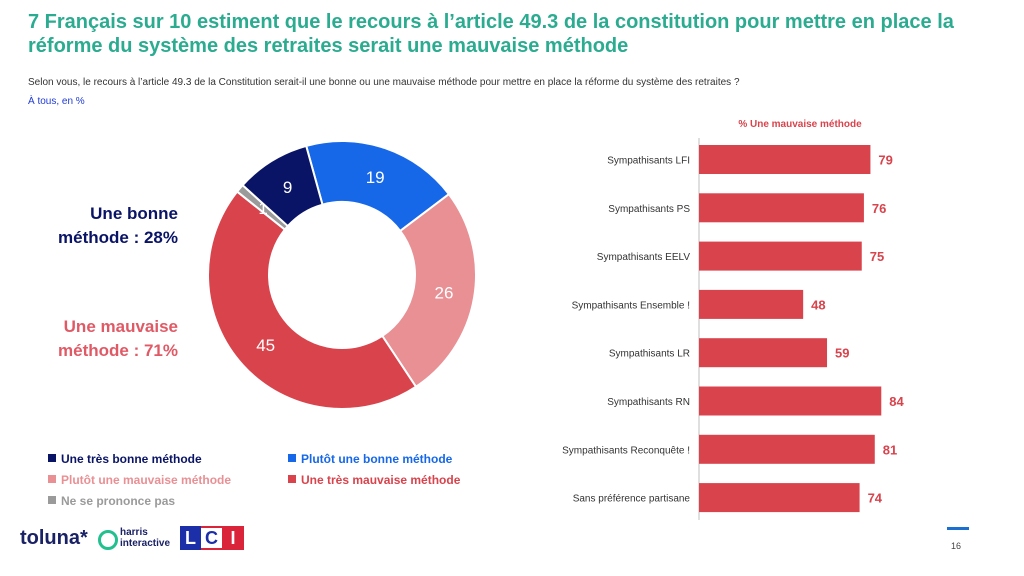 This screenshot has height=576, width=1024. Describe the element at coordinates (262, 208) in the screenshot. I see `donut-value-label: 1` at that location.